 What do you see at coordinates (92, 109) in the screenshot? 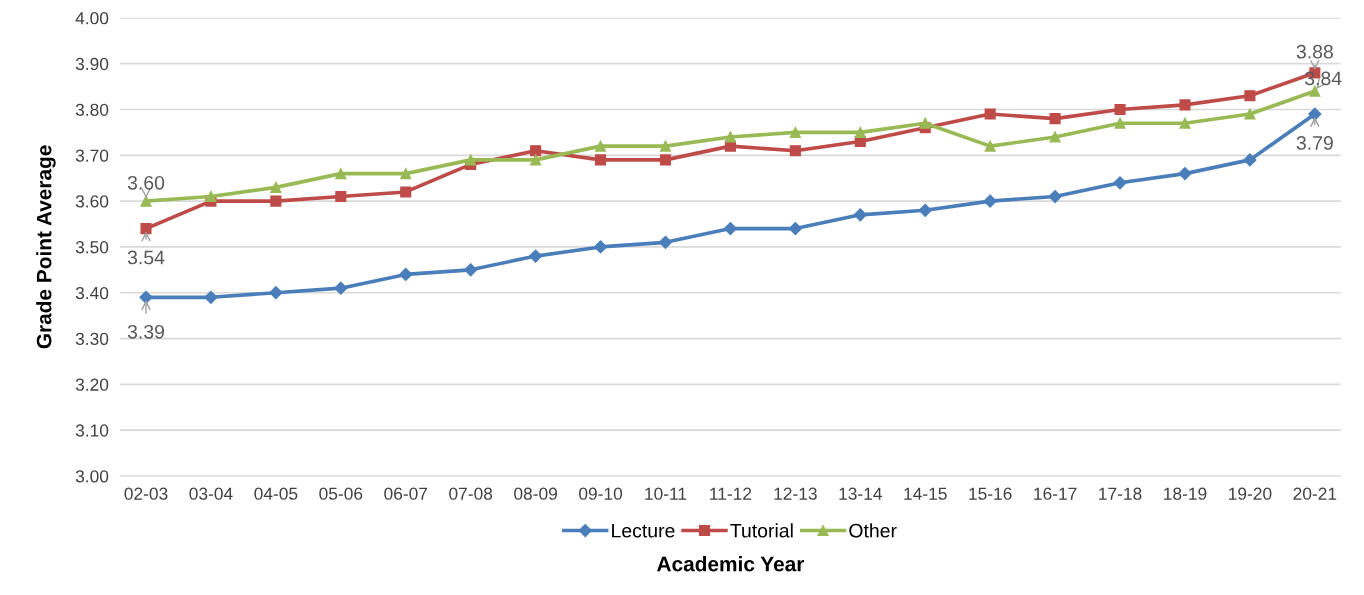
I see `y-tick-label: 3.80` at bounding box center [92, 109].